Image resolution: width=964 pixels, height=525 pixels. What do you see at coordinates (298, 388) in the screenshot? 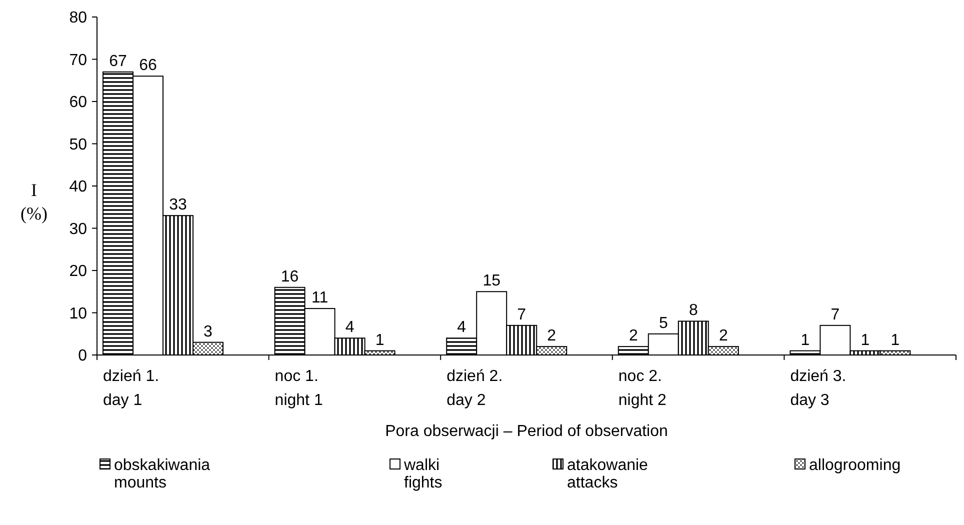
I see `x-tick-label: noc 1. night 1` at bounding box center [298, 388].